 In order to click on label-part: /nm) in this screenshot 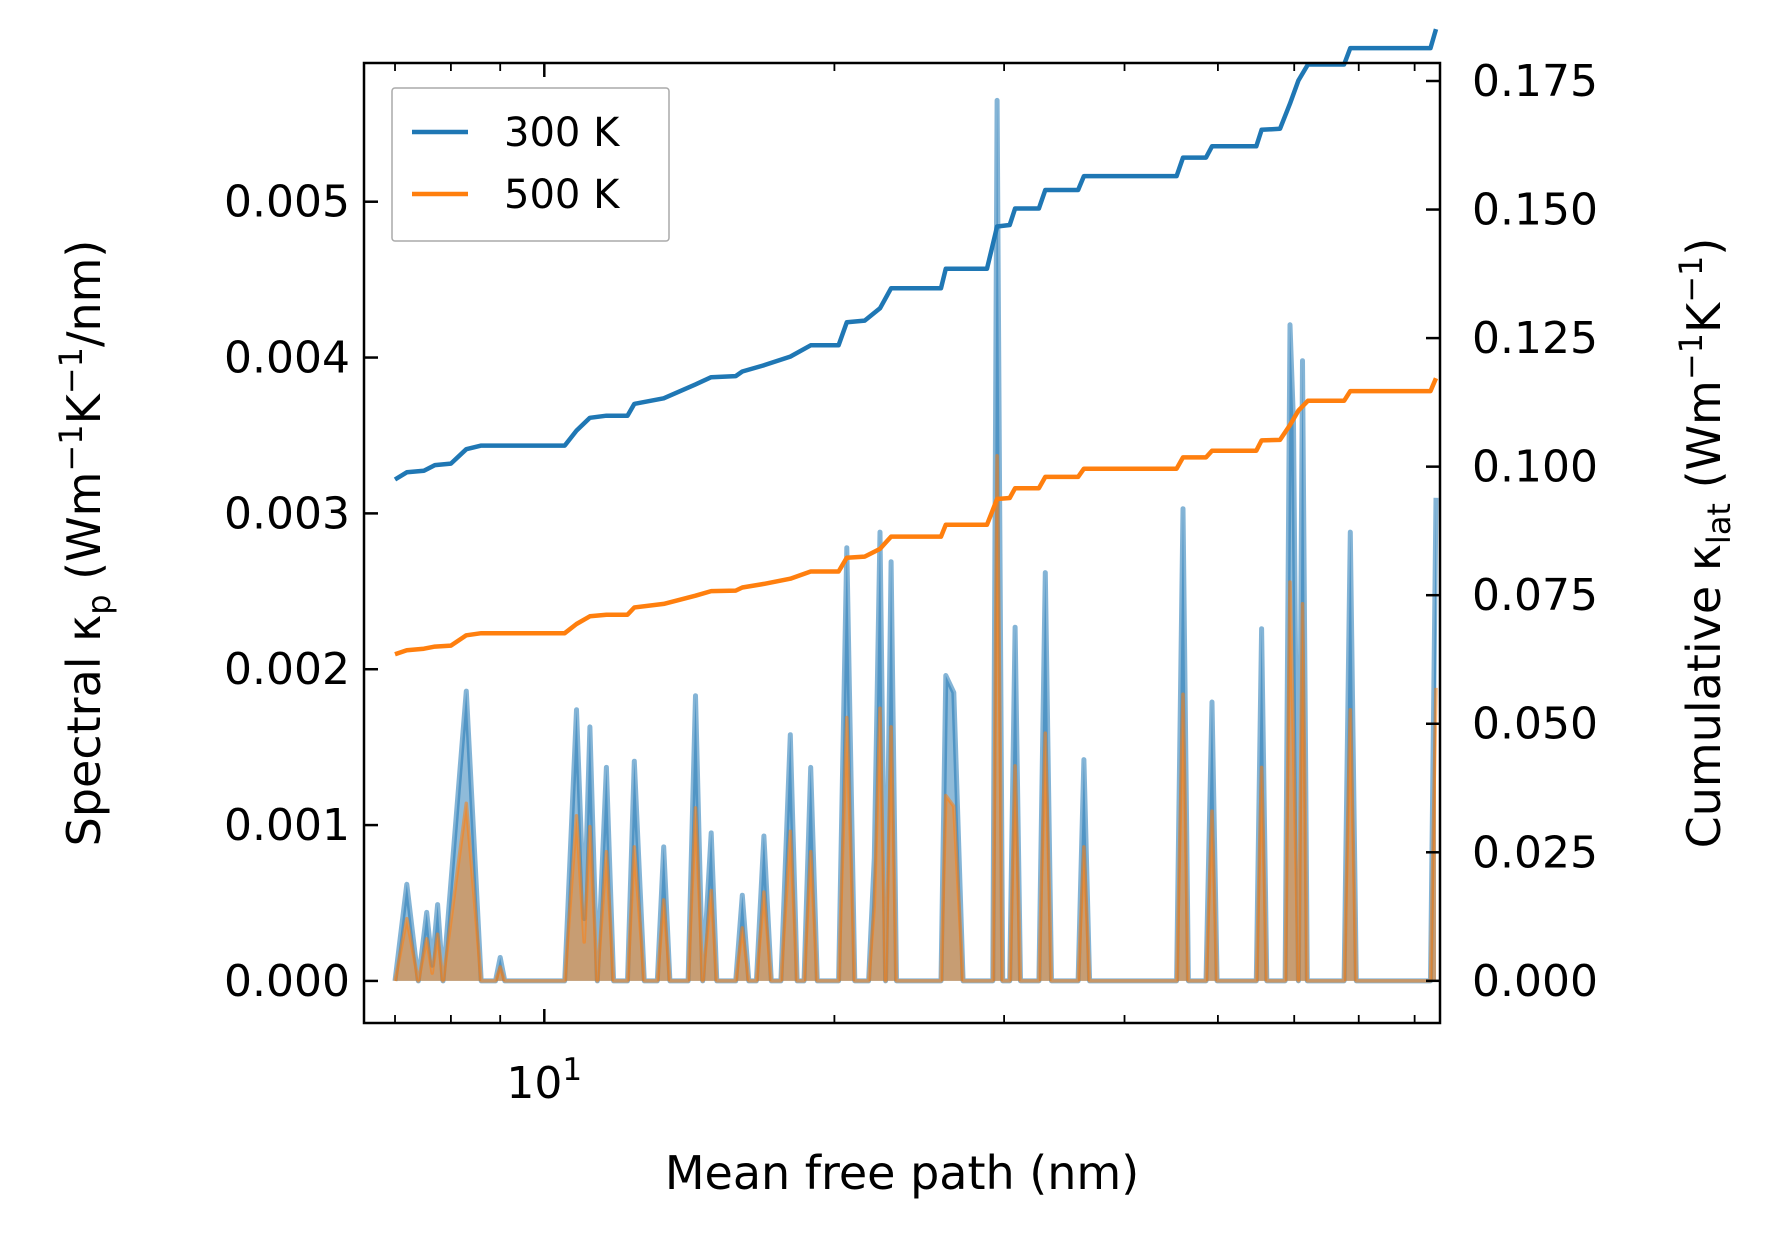, I will do `click(84, 293)`.